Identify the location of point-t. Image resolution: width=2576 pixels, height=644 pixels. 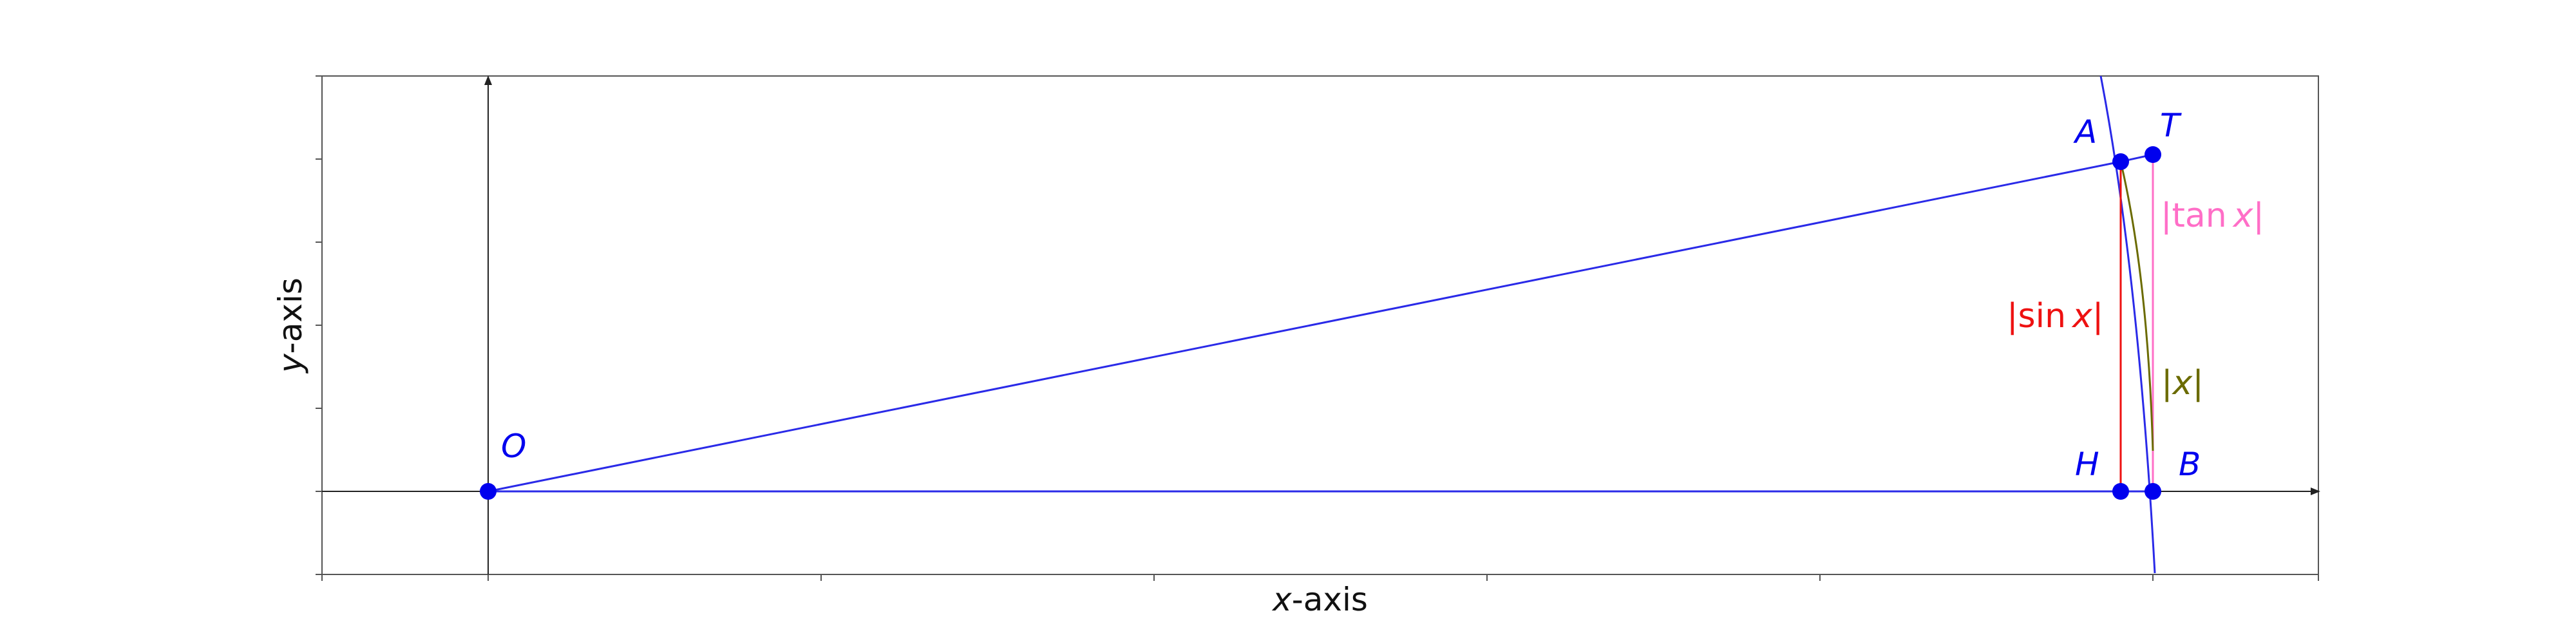
(2153, 155).